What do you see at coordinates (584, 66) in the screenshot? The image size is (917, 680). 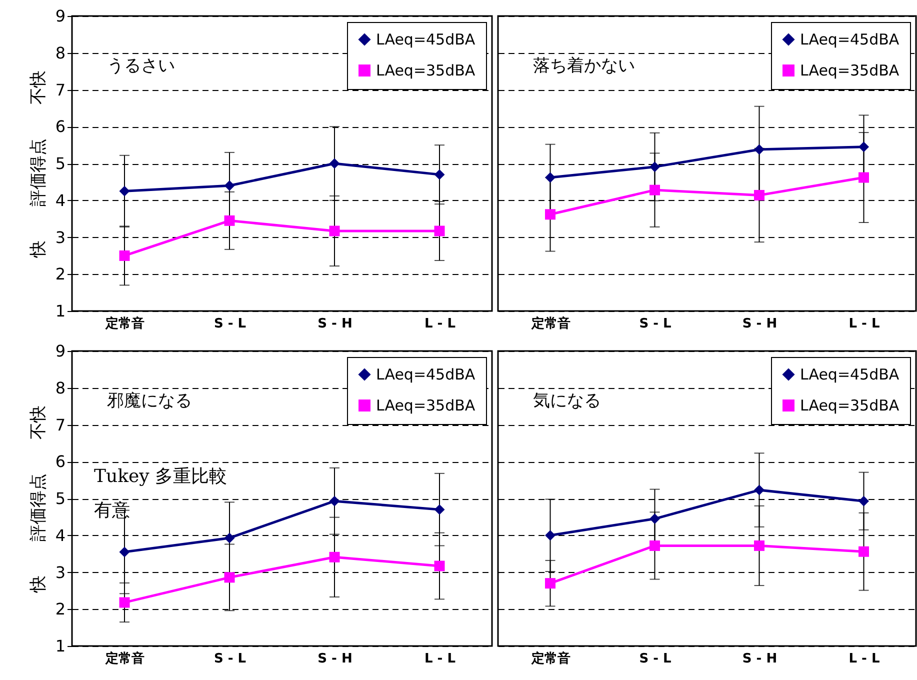 I see `annotation: 落ち着かない` at bounding box center [584, 66].